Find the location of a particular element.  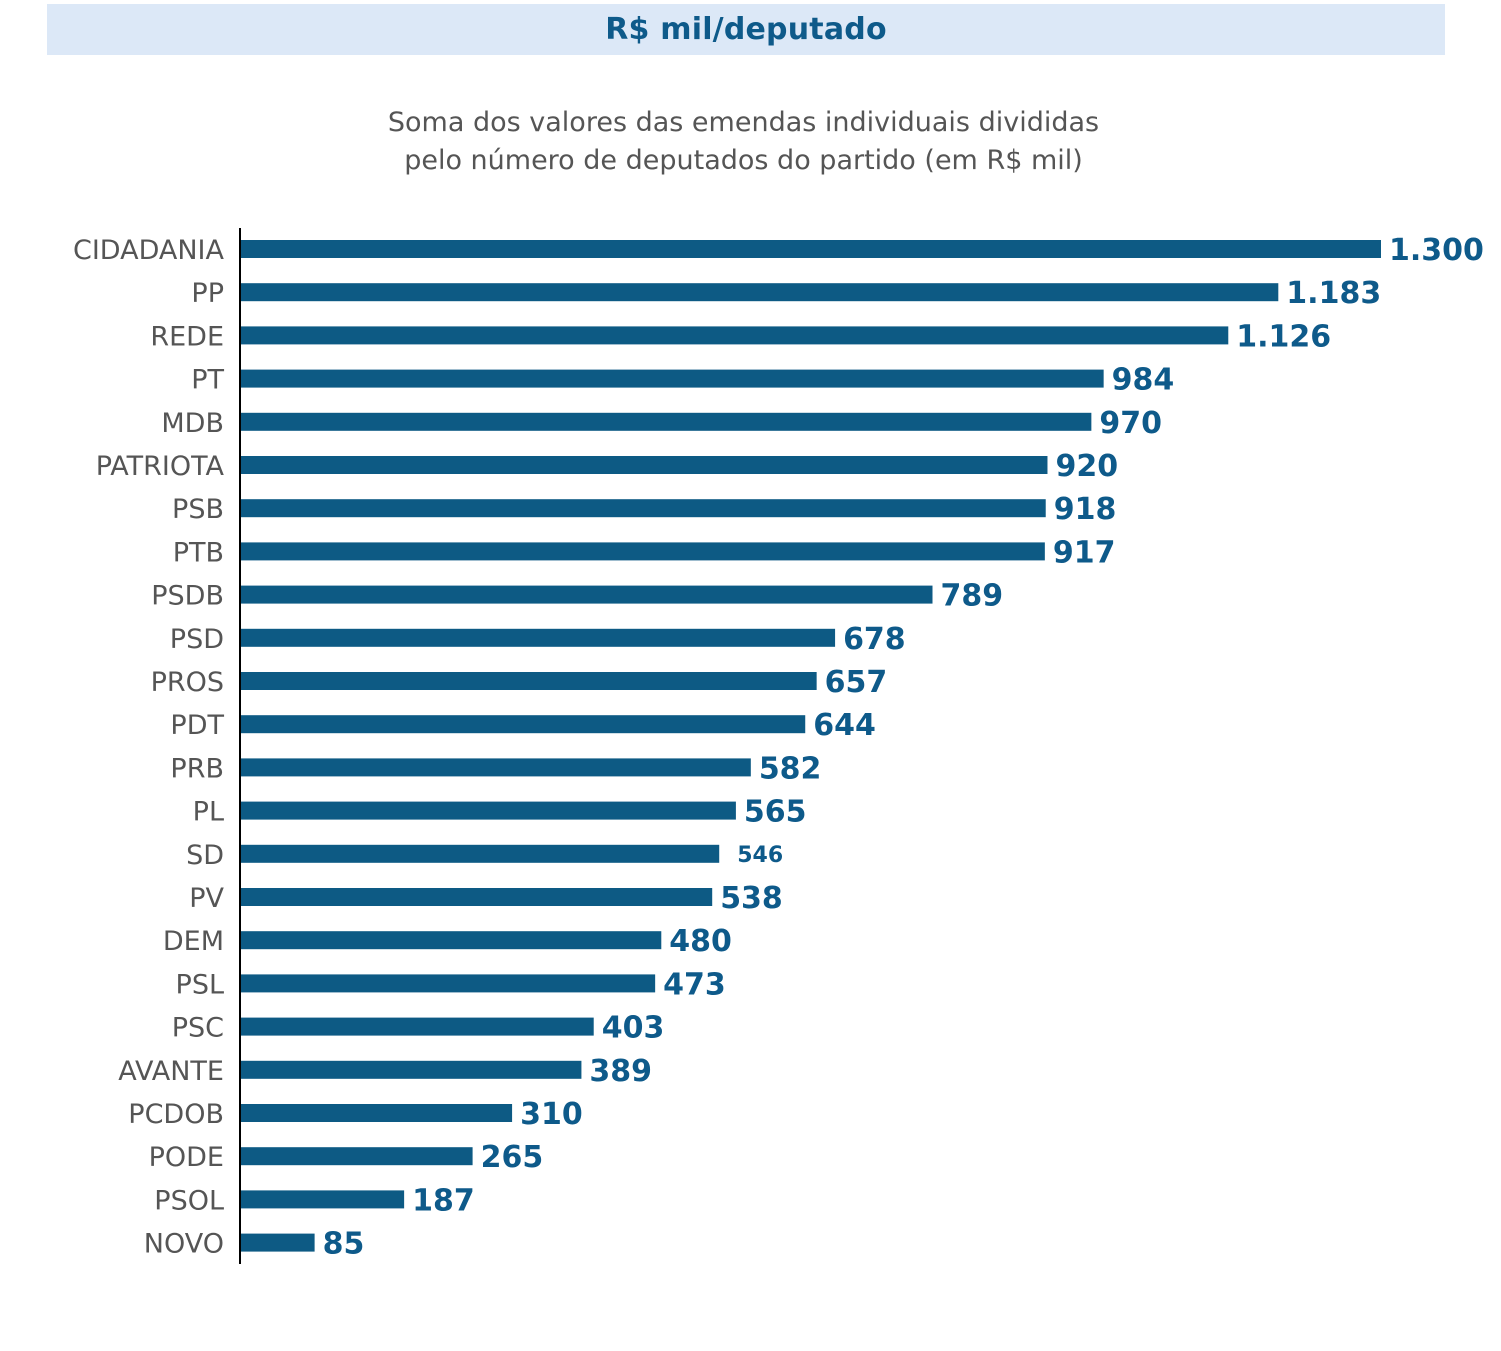

bar-psol is located at coordinates (322, 1199).